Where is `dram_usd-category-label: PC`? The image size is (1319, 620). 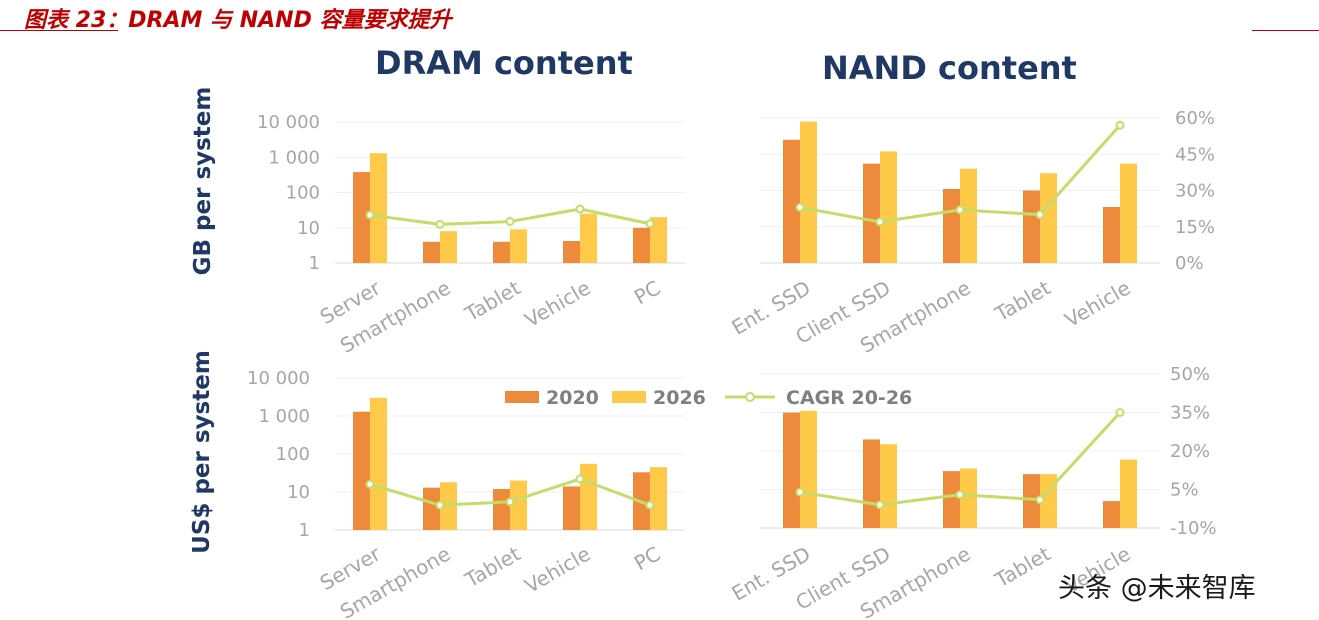 dram_usd-category-label: PC is located at coordinates (647, 559).